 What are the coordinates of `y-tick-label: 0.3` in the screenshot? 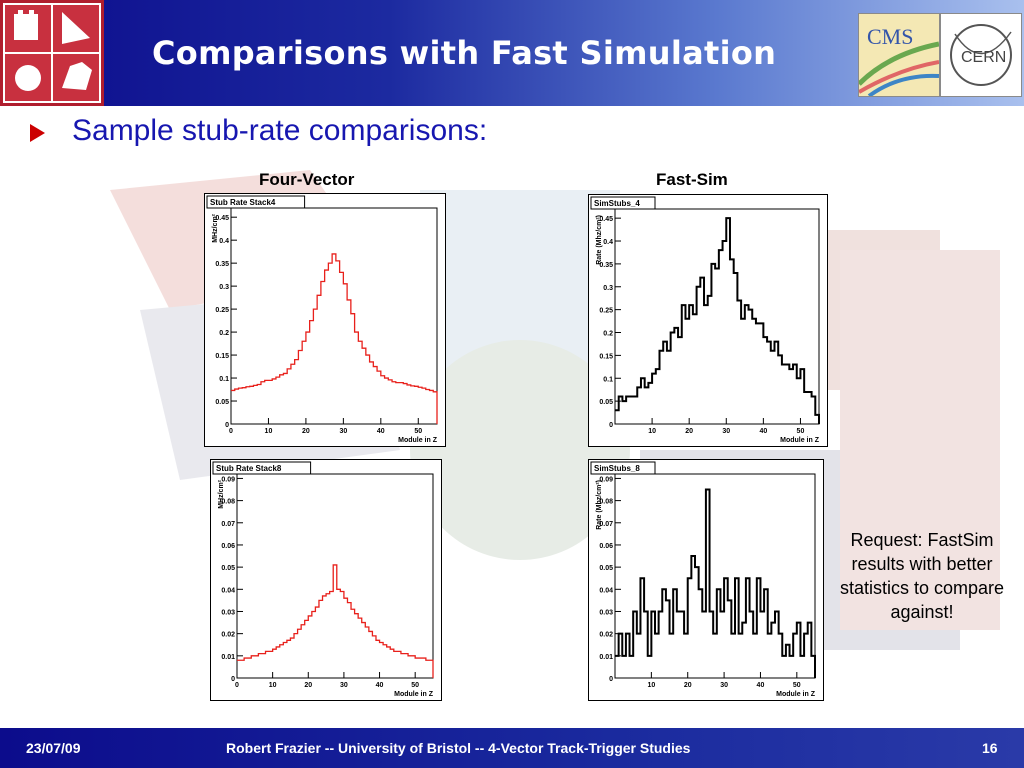 It's located at (608, 288).